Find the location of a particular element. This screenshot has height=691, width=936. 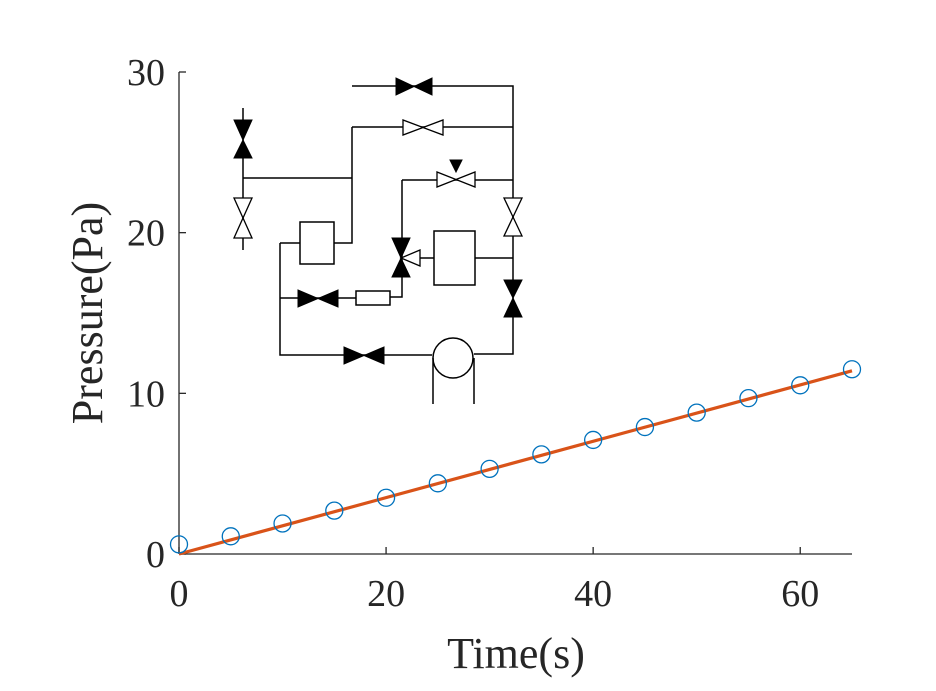

filter-element is located at coordinates (373, 298).